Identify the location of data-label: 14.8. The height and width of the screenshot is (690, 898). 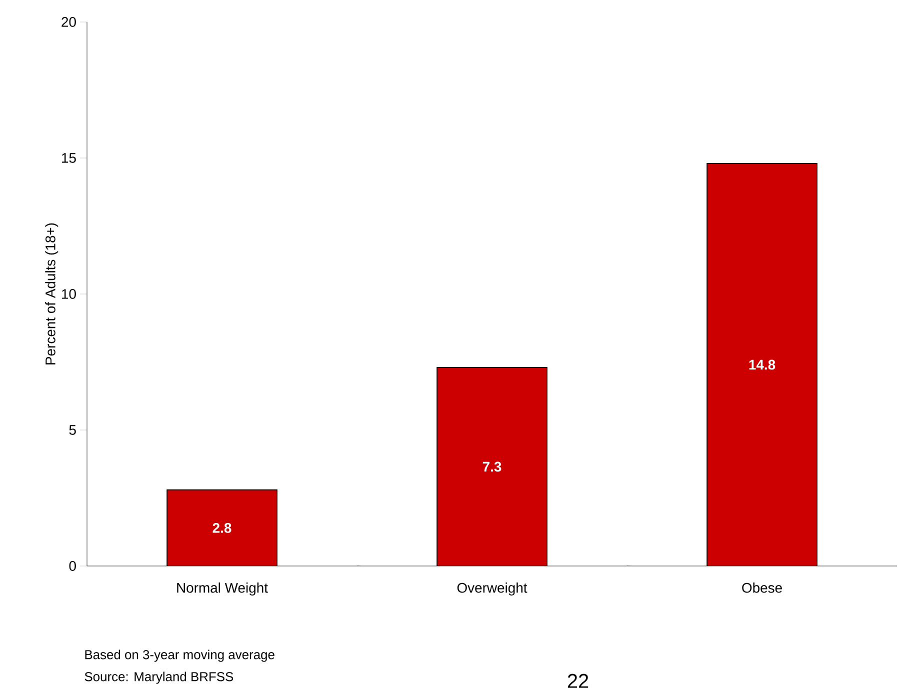
(762, 365).